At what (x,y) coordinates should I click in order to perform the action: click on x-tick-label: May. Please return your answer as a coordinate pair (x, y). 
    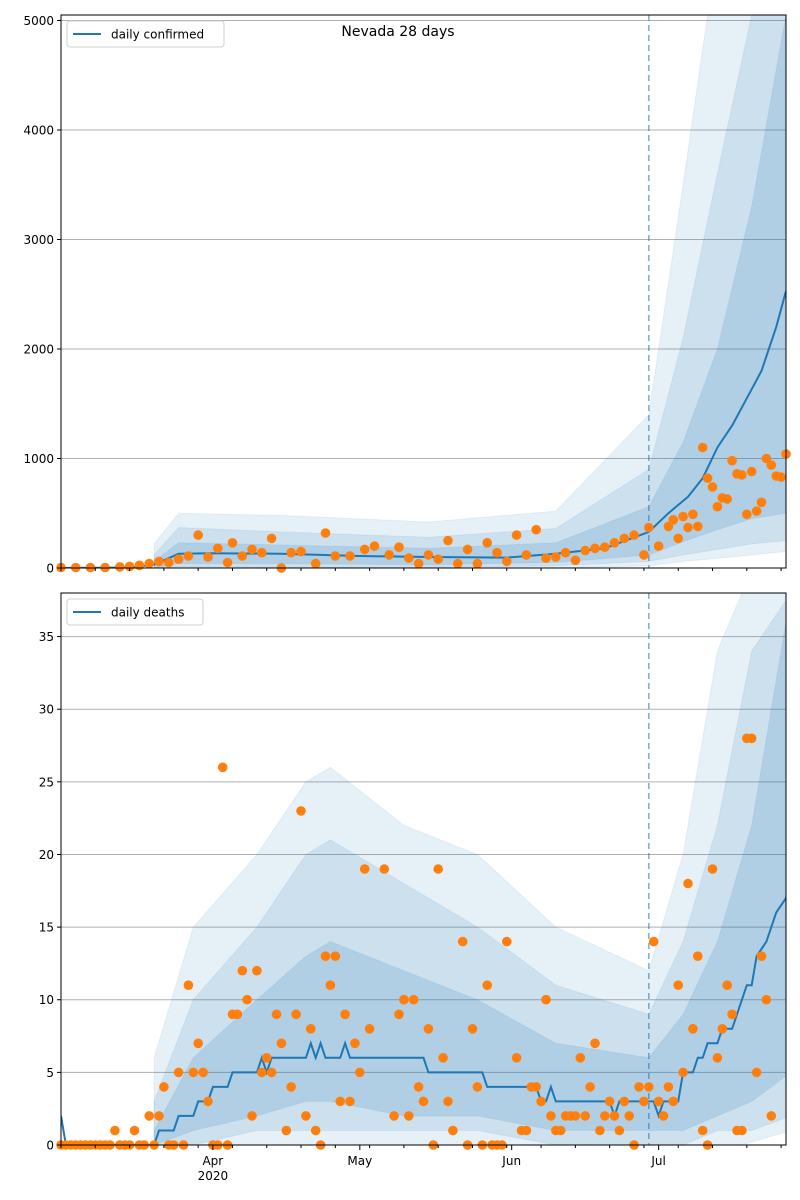
    Looking at the image, I should click on (359, 1161).